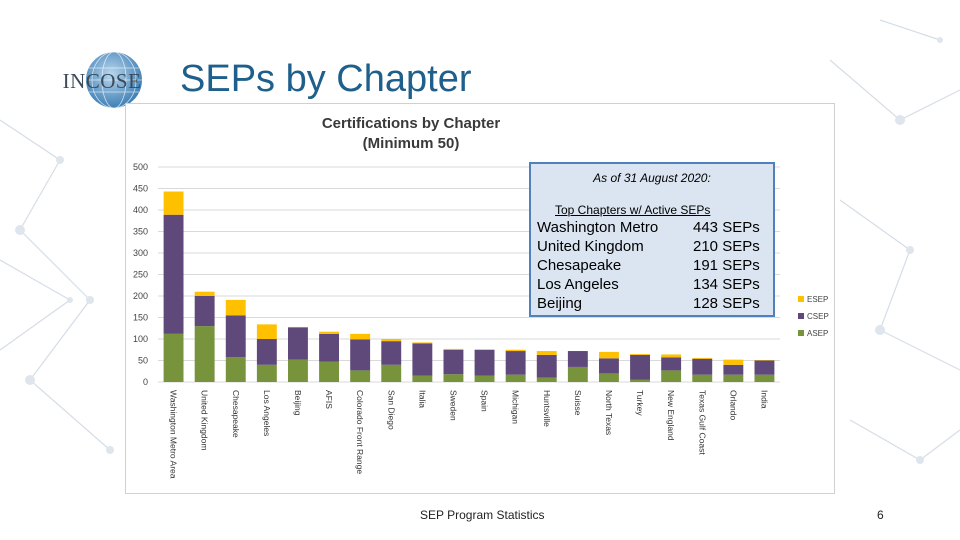 This screenshot has width=960, height=540. I want to click on callout-subheading: Top Chapters w/ Active SEPs, so click(633, 210).